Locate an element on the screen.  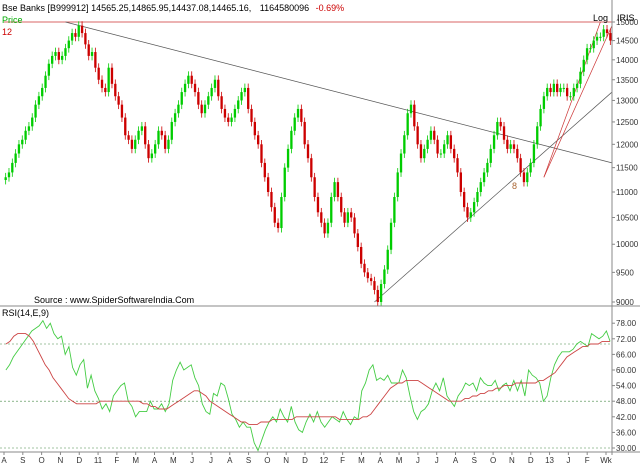
price-tick-label: 12000 is located at coordinates (627, 144).